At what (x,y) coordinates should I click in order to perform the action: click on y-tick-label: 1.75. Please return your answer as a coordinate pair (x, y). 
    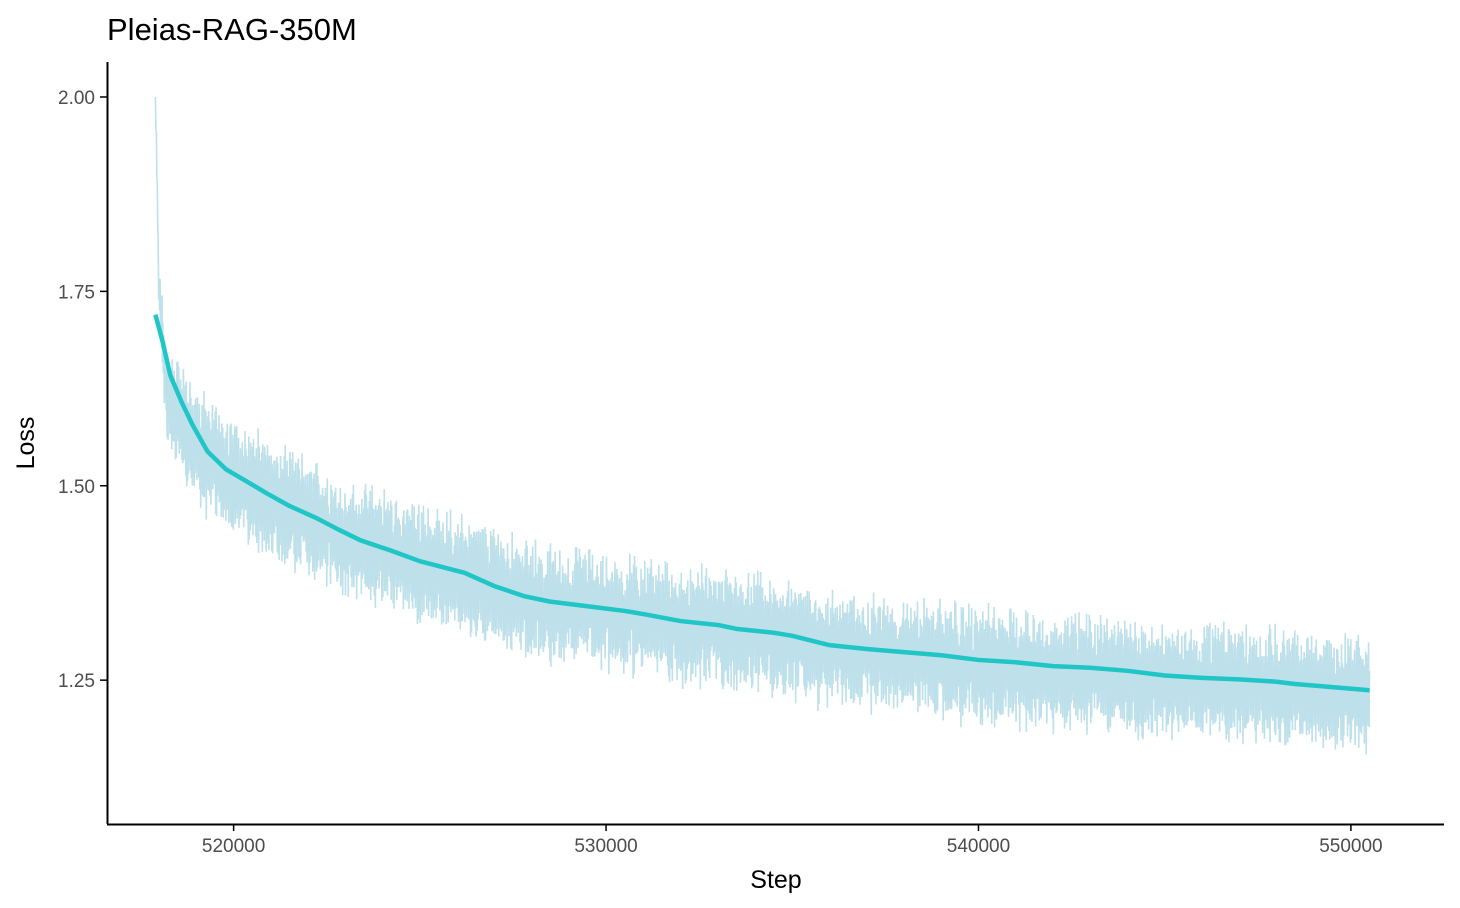
    Looking at the image, I should click on (76, 292).